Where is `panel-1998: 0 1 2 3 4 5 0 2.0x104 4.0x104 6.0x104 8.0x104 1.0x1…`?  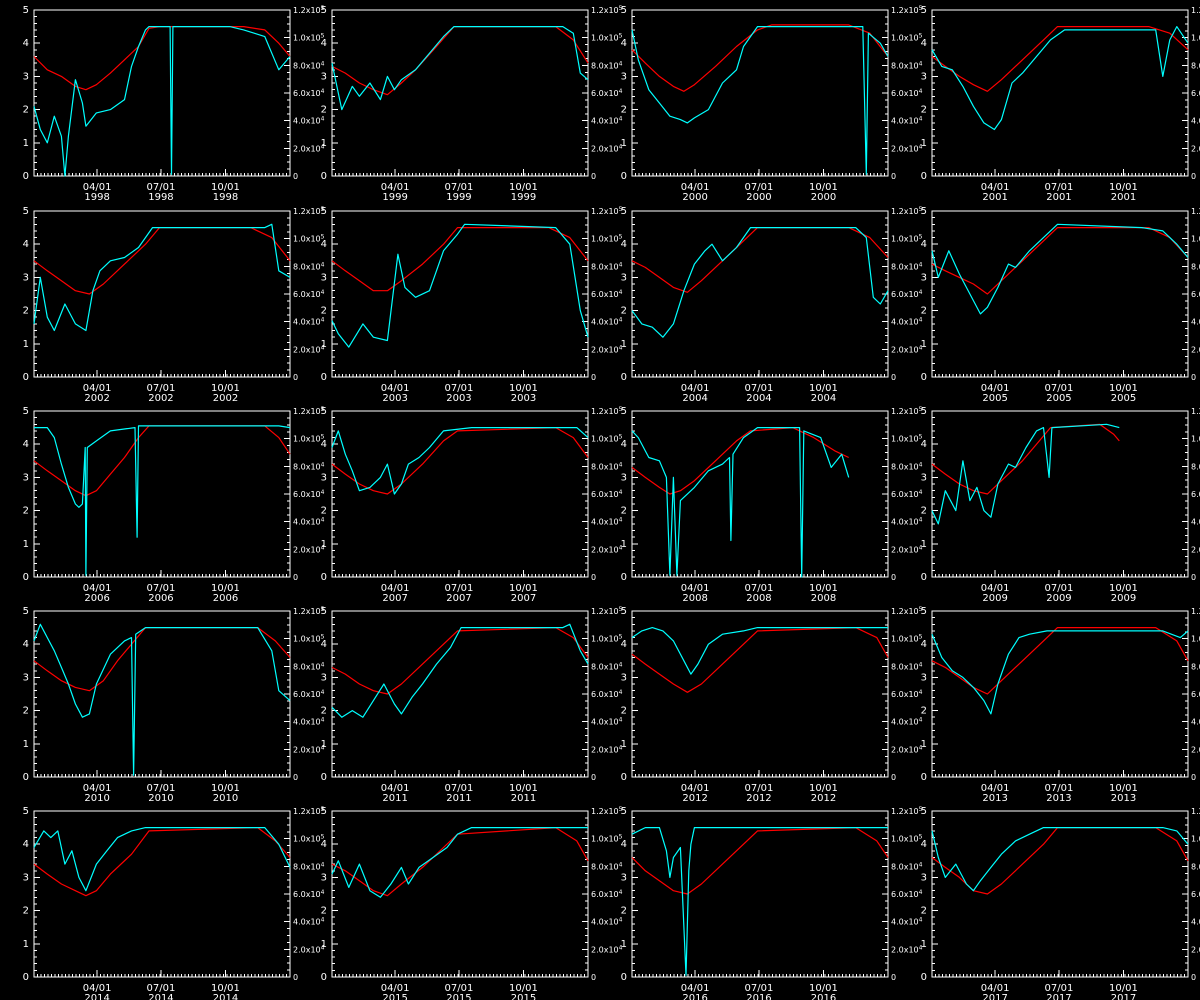 panel-1998: 0 1 2 3 4 5 0 2.0x104 4.0x104 6.0x104 8.0x104 1.0x1… is located at coordinates (174, 104).